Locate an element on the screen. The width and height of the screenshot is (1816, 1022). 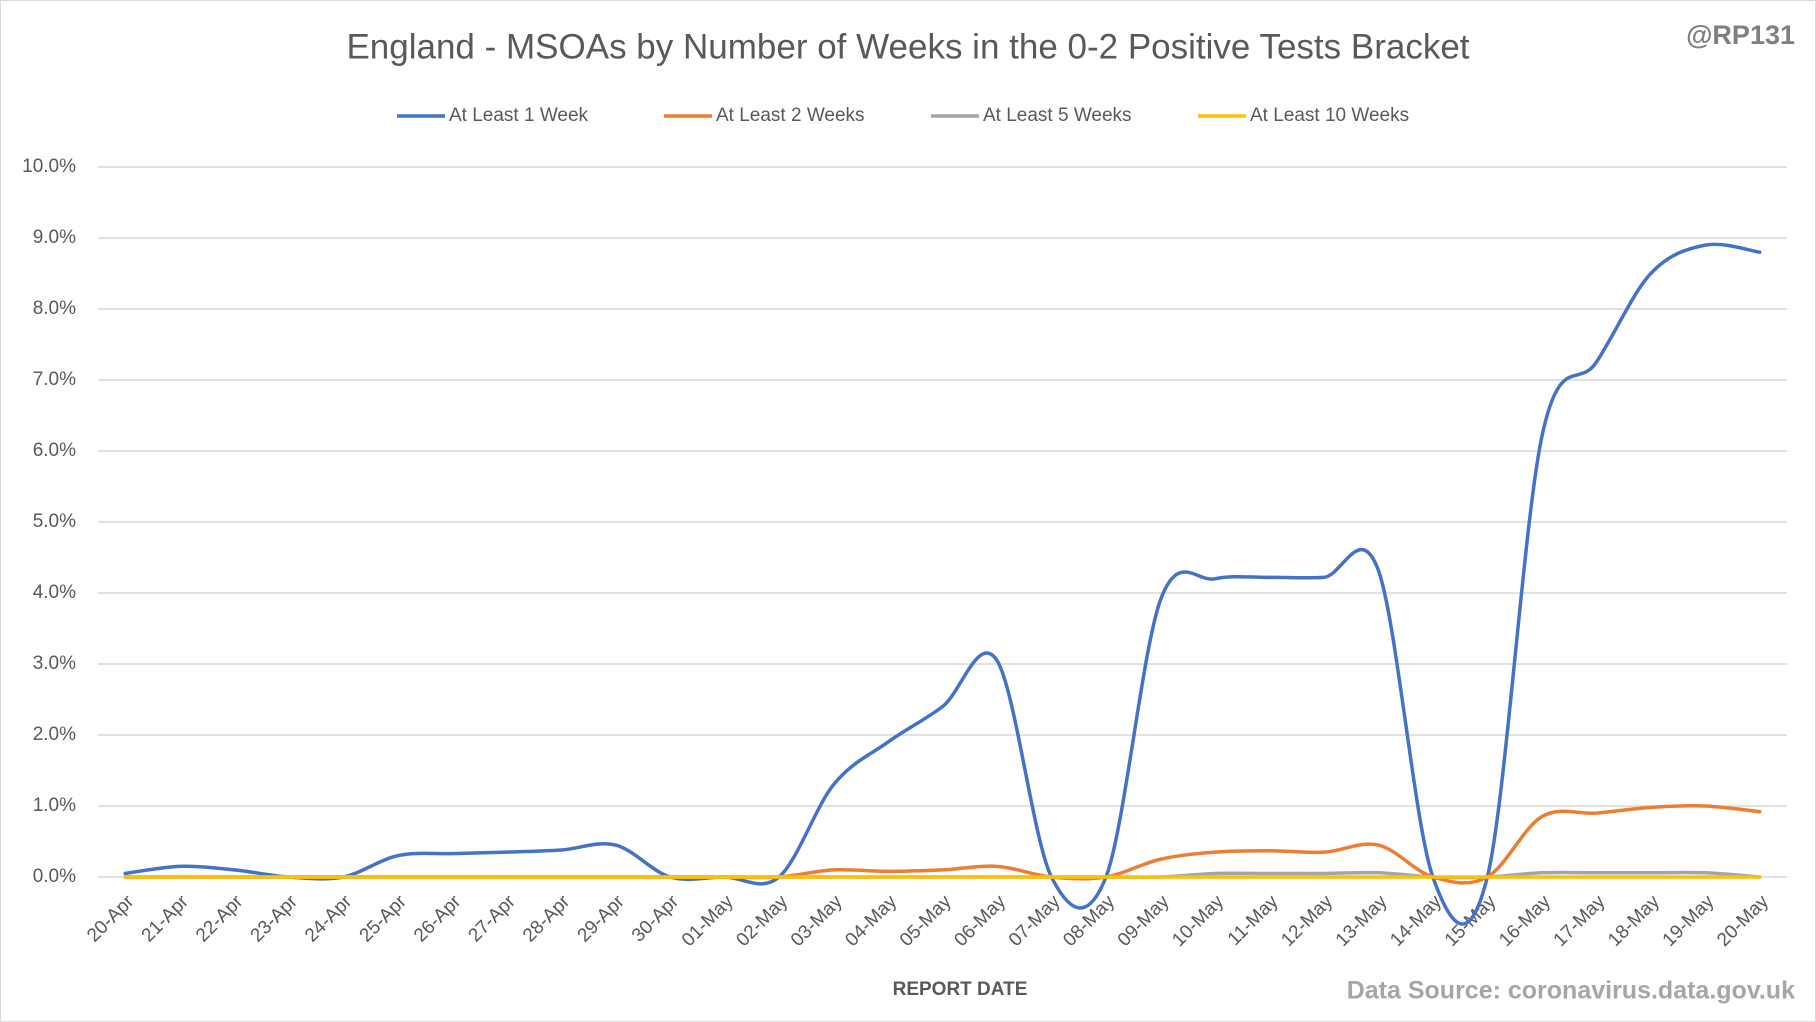
y-tick-label: 7.0% is located at coordinates (54, 379).